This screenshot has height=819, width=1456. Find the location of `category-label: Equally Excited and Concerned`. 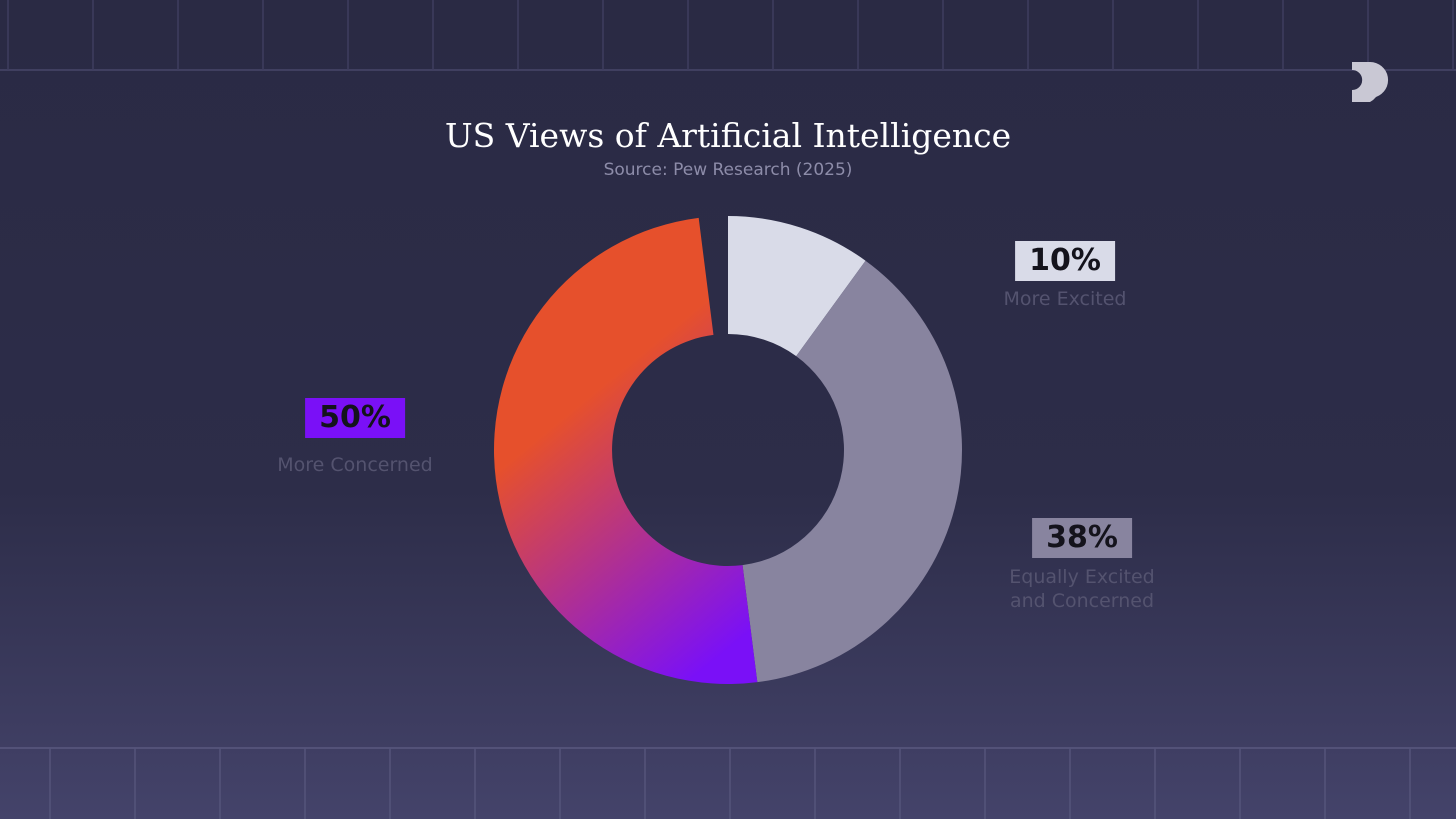

category-label: Equally Excited and Concerned is located at coordinates (1082, 589).